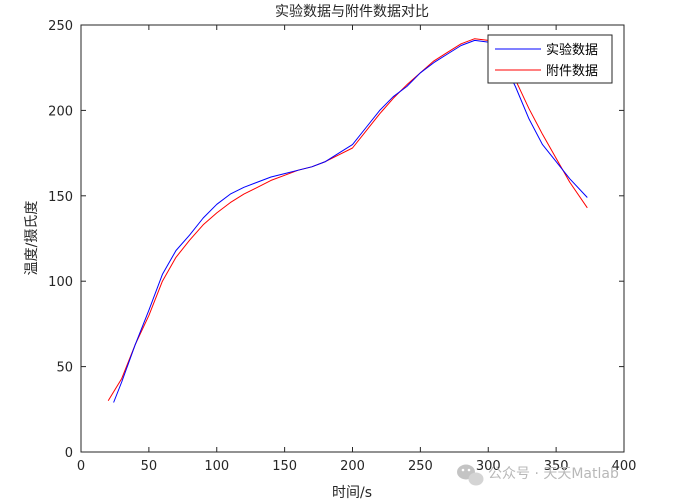 The image size is (688, 503). Describe the element at coordinates (81, 466) in the screenshot. I see `x-tick-label: 0` at that location.